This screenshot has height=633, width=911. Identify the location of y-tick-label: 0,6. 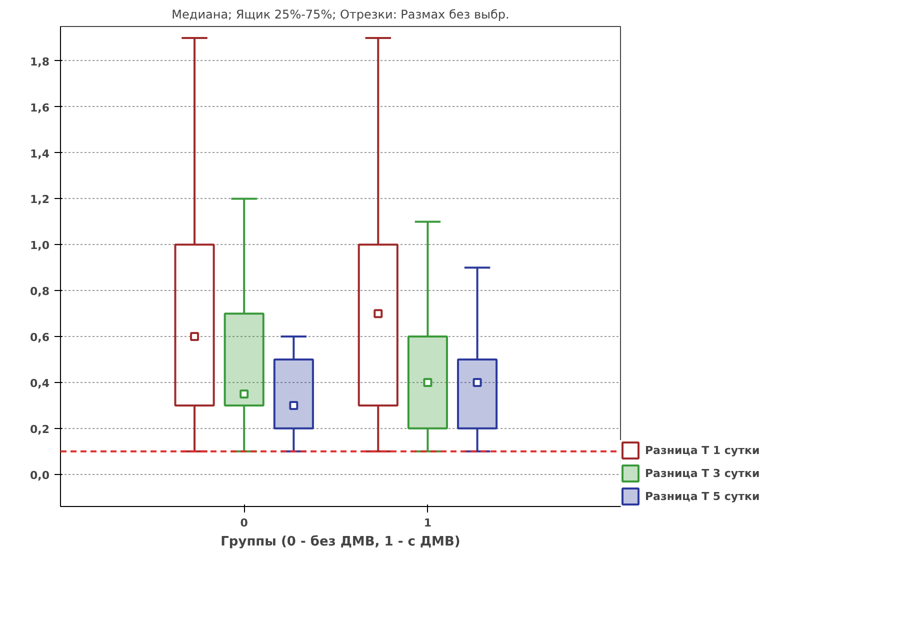
(40, 337).